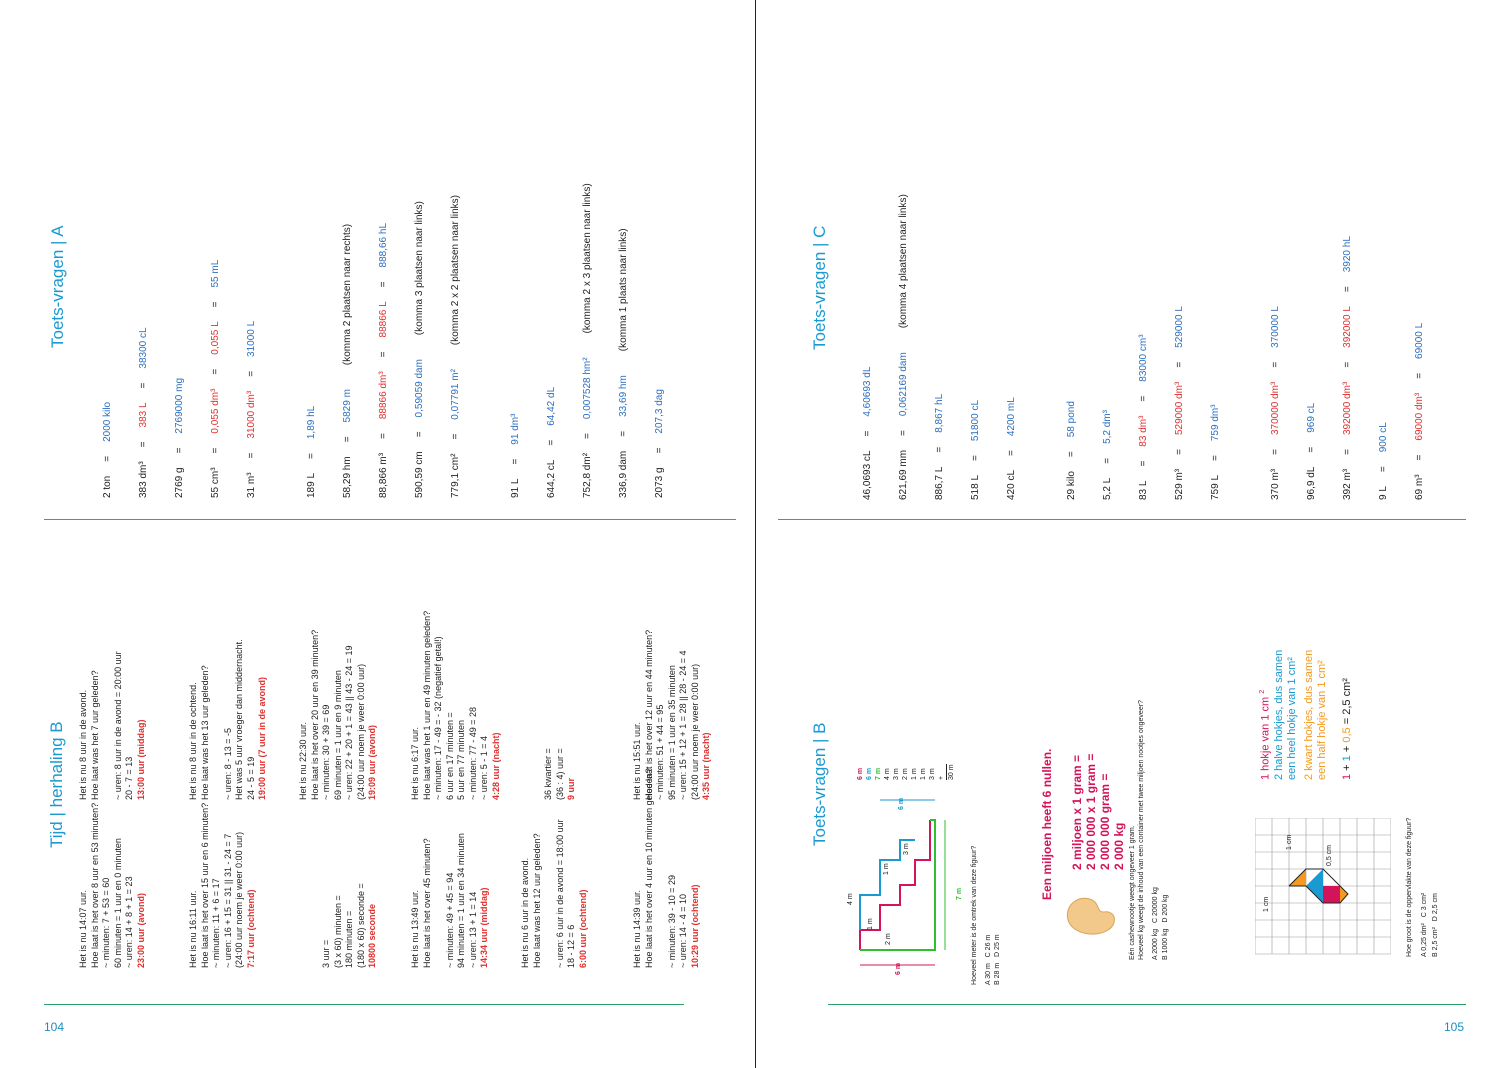  Describe the element at coordinates (887, 774) in the screenshot. I see `perimeter-sum-term: 4 m` at that location.